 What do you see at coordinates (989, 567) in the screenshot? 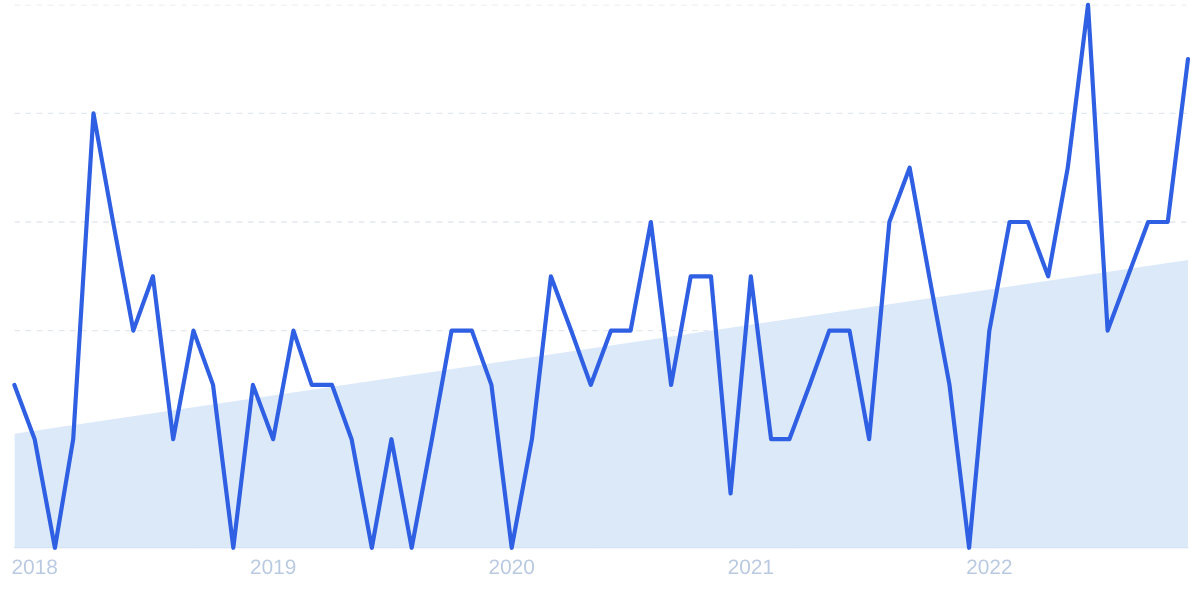
I see `x-tick-label: 2022` at bounding box center [989, 567].